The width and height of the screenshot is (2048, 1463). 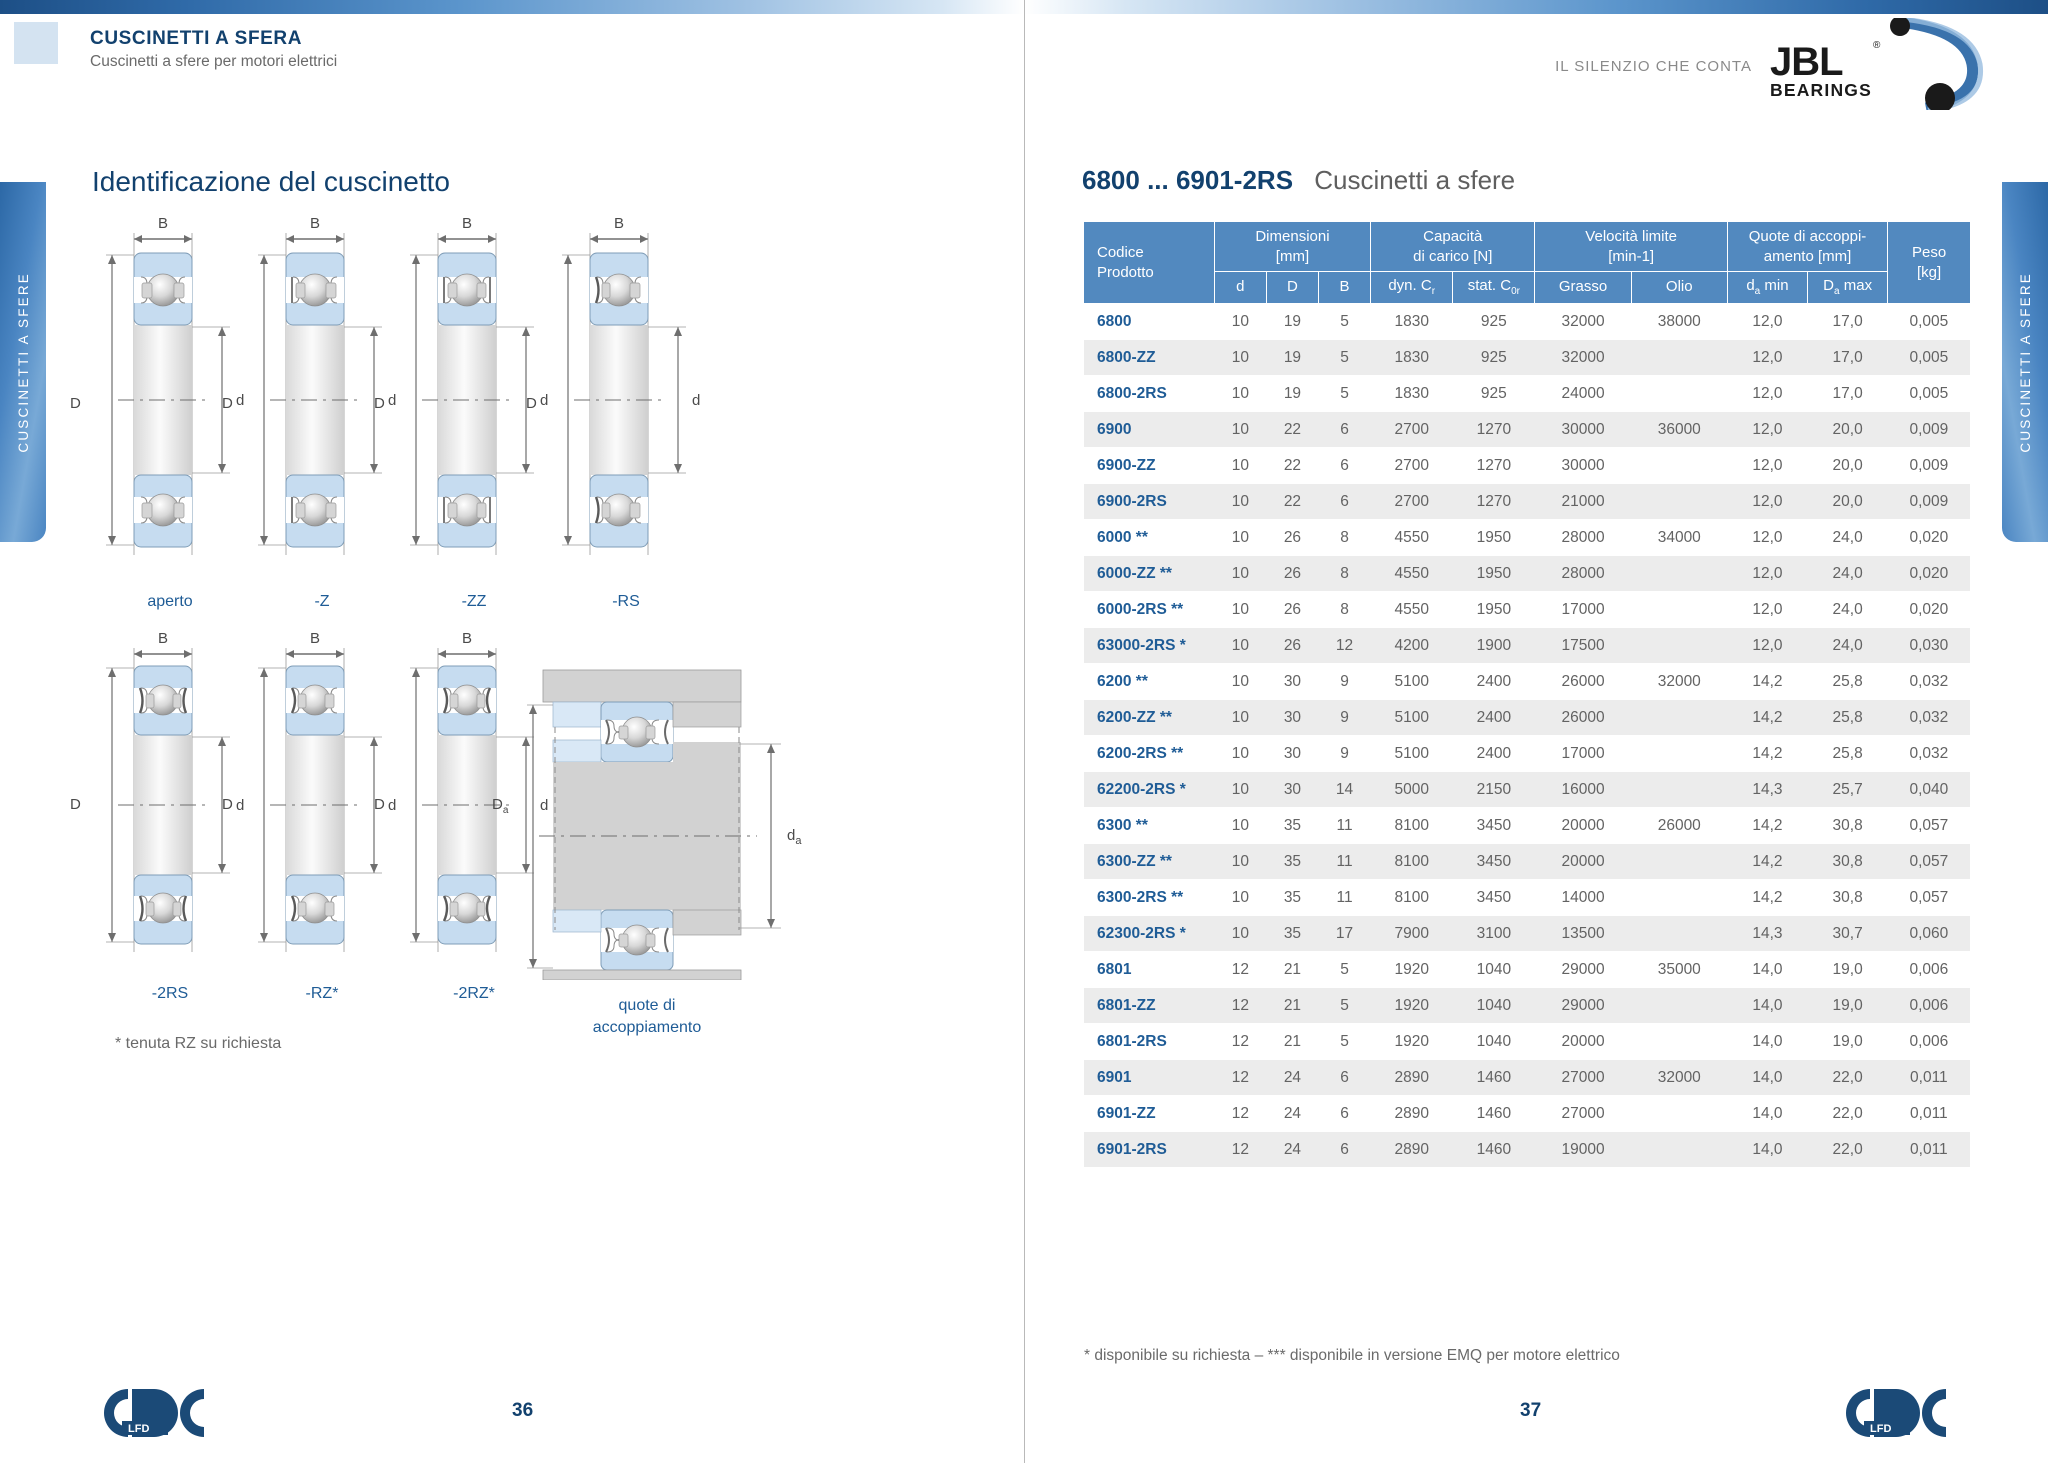 What do you see at coordinates (1527, 321) in the screenshot?
I see `table-row: 6800 10 19 5 1830 925 32000 38000 12,0 17,0 0,005` at bounding box center [1527, 321].